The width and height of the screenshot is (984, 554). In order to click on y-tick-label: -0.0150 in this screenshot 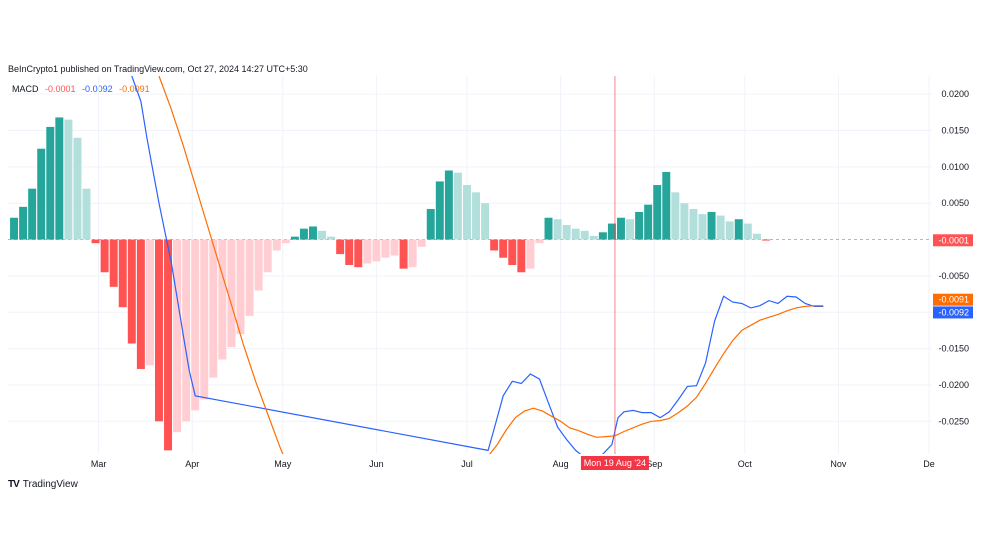, I will do `click(953, 349)`.